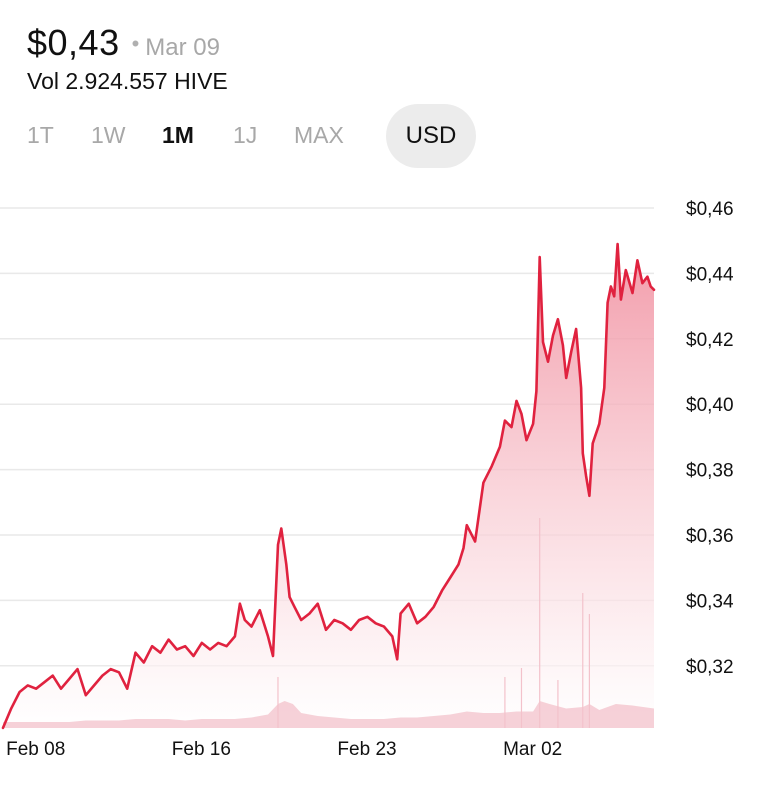  I want to click on currency-toggle-button: USD, so click(431, 136).